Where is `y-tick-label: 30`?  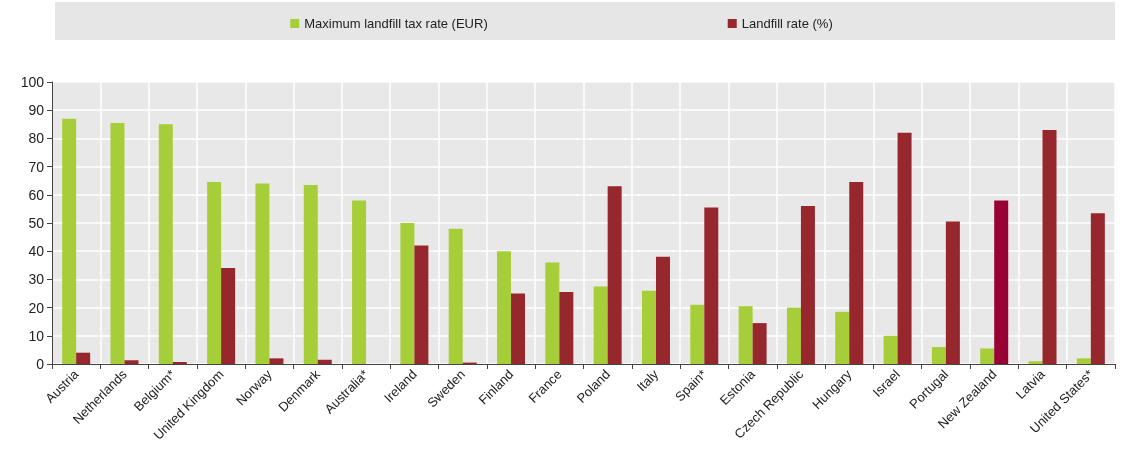 y-tick-label: 30 is located at coordinates (36, 279).